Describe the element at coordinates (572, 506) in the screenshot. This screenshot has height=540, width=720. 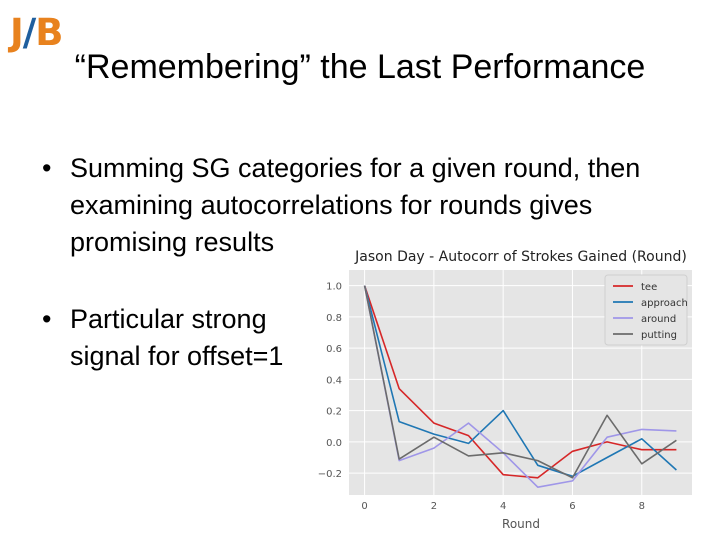
I see `x-tick-label: 6` at that location.